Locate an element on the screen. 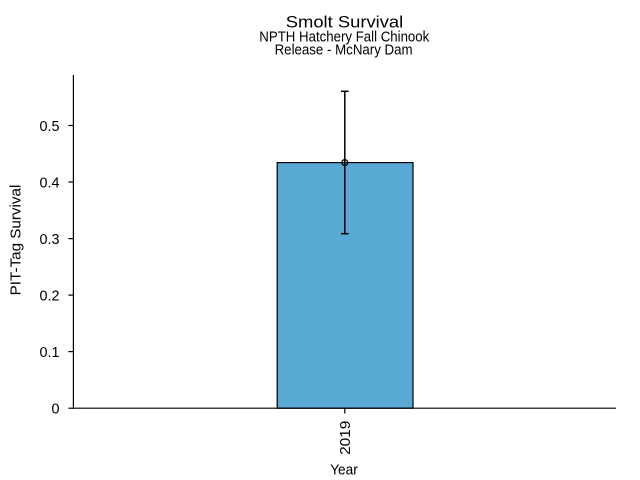 Image resolution: width=640 pixels, height=480 pixels. svg-text: PIT-Tag Survival is located at coordinates (16, 240).